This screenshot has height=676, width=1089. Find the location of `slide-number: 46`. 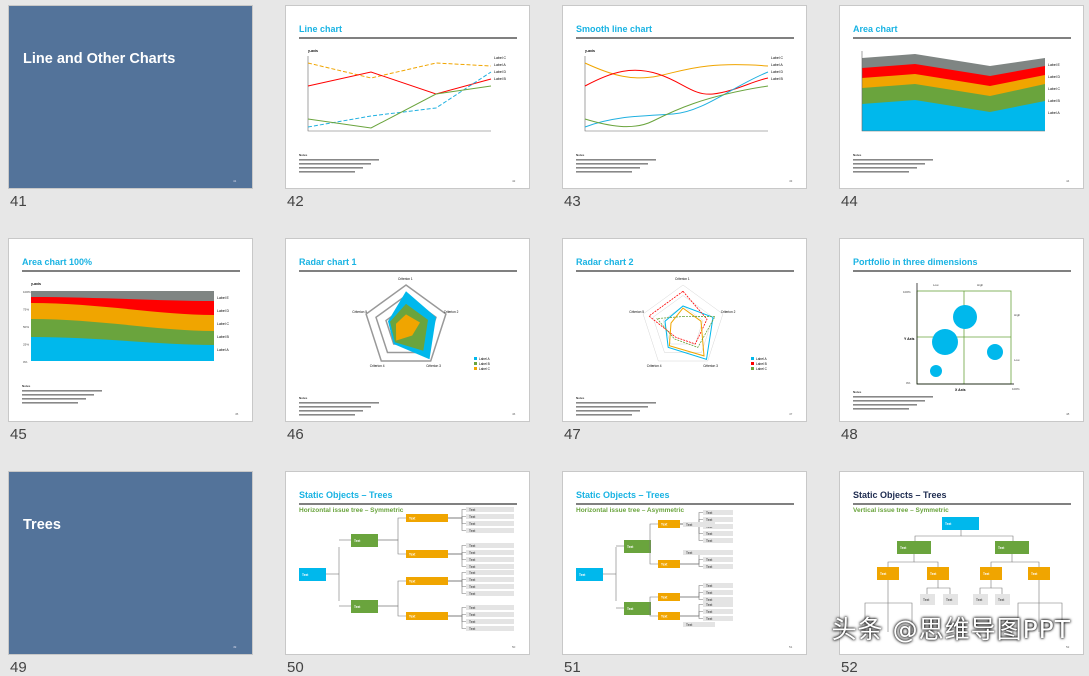

slide-number: 46 is located at coordinates (295, 434).